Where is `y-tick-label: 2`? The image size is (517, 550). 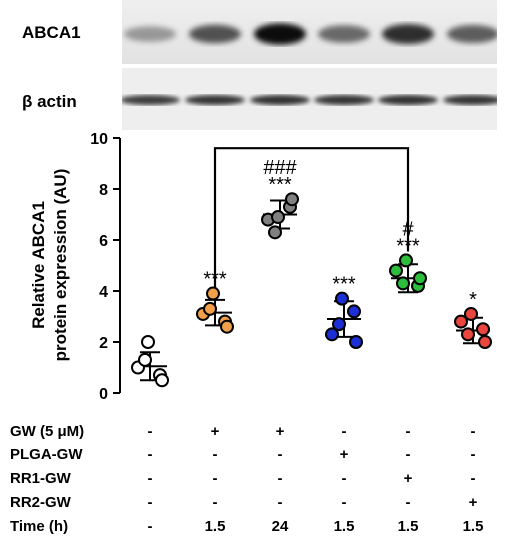
y-tick-label: 2 is located at coordinates (103, 343).